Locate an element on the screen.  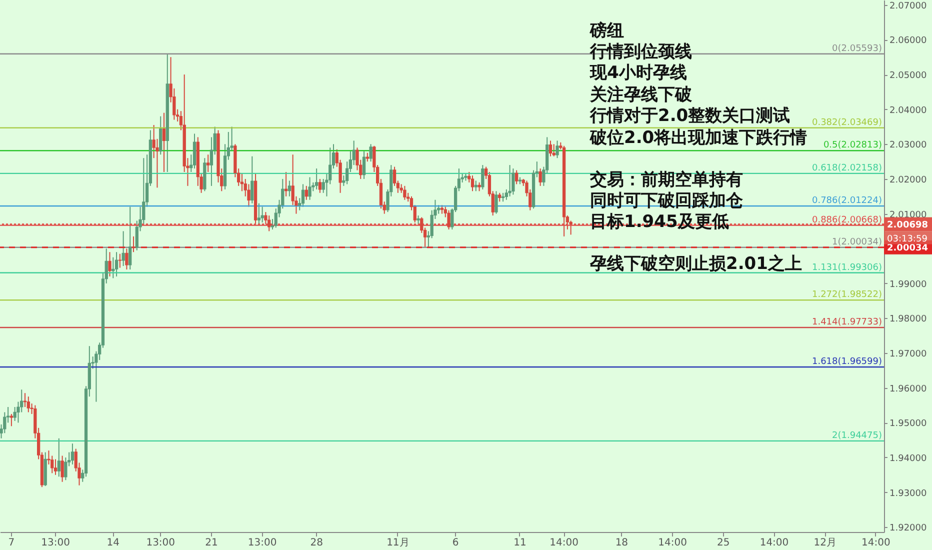
annotation: 磅纽 is located at coordinates (606, 31).